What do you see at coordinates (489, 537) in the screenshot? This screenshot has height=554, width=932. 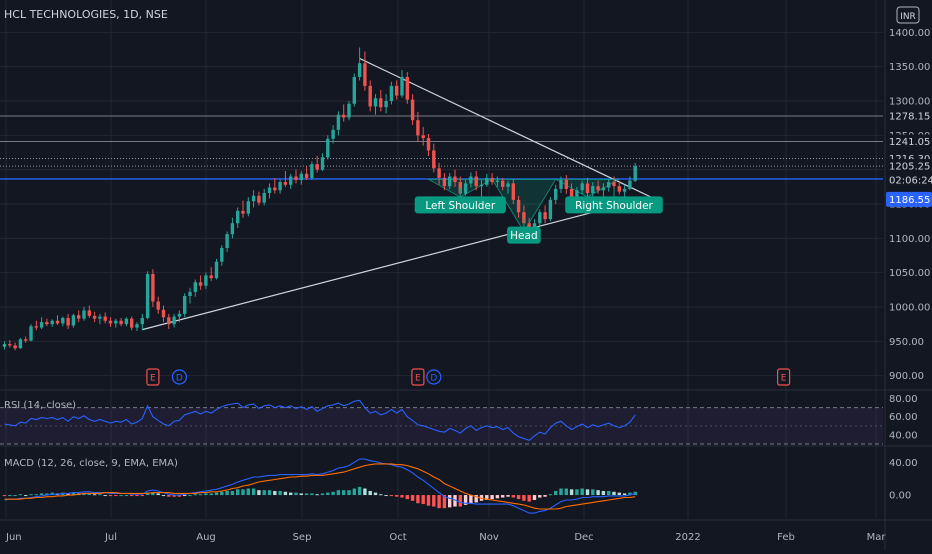 I see `time-tick-label: Nov` at bounding box center [489, 537].